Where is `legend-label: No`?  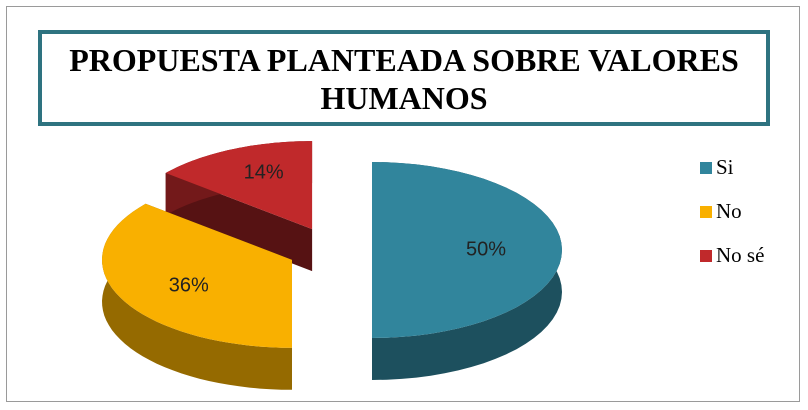 legend-label: No is located at coordinates (729, 211).